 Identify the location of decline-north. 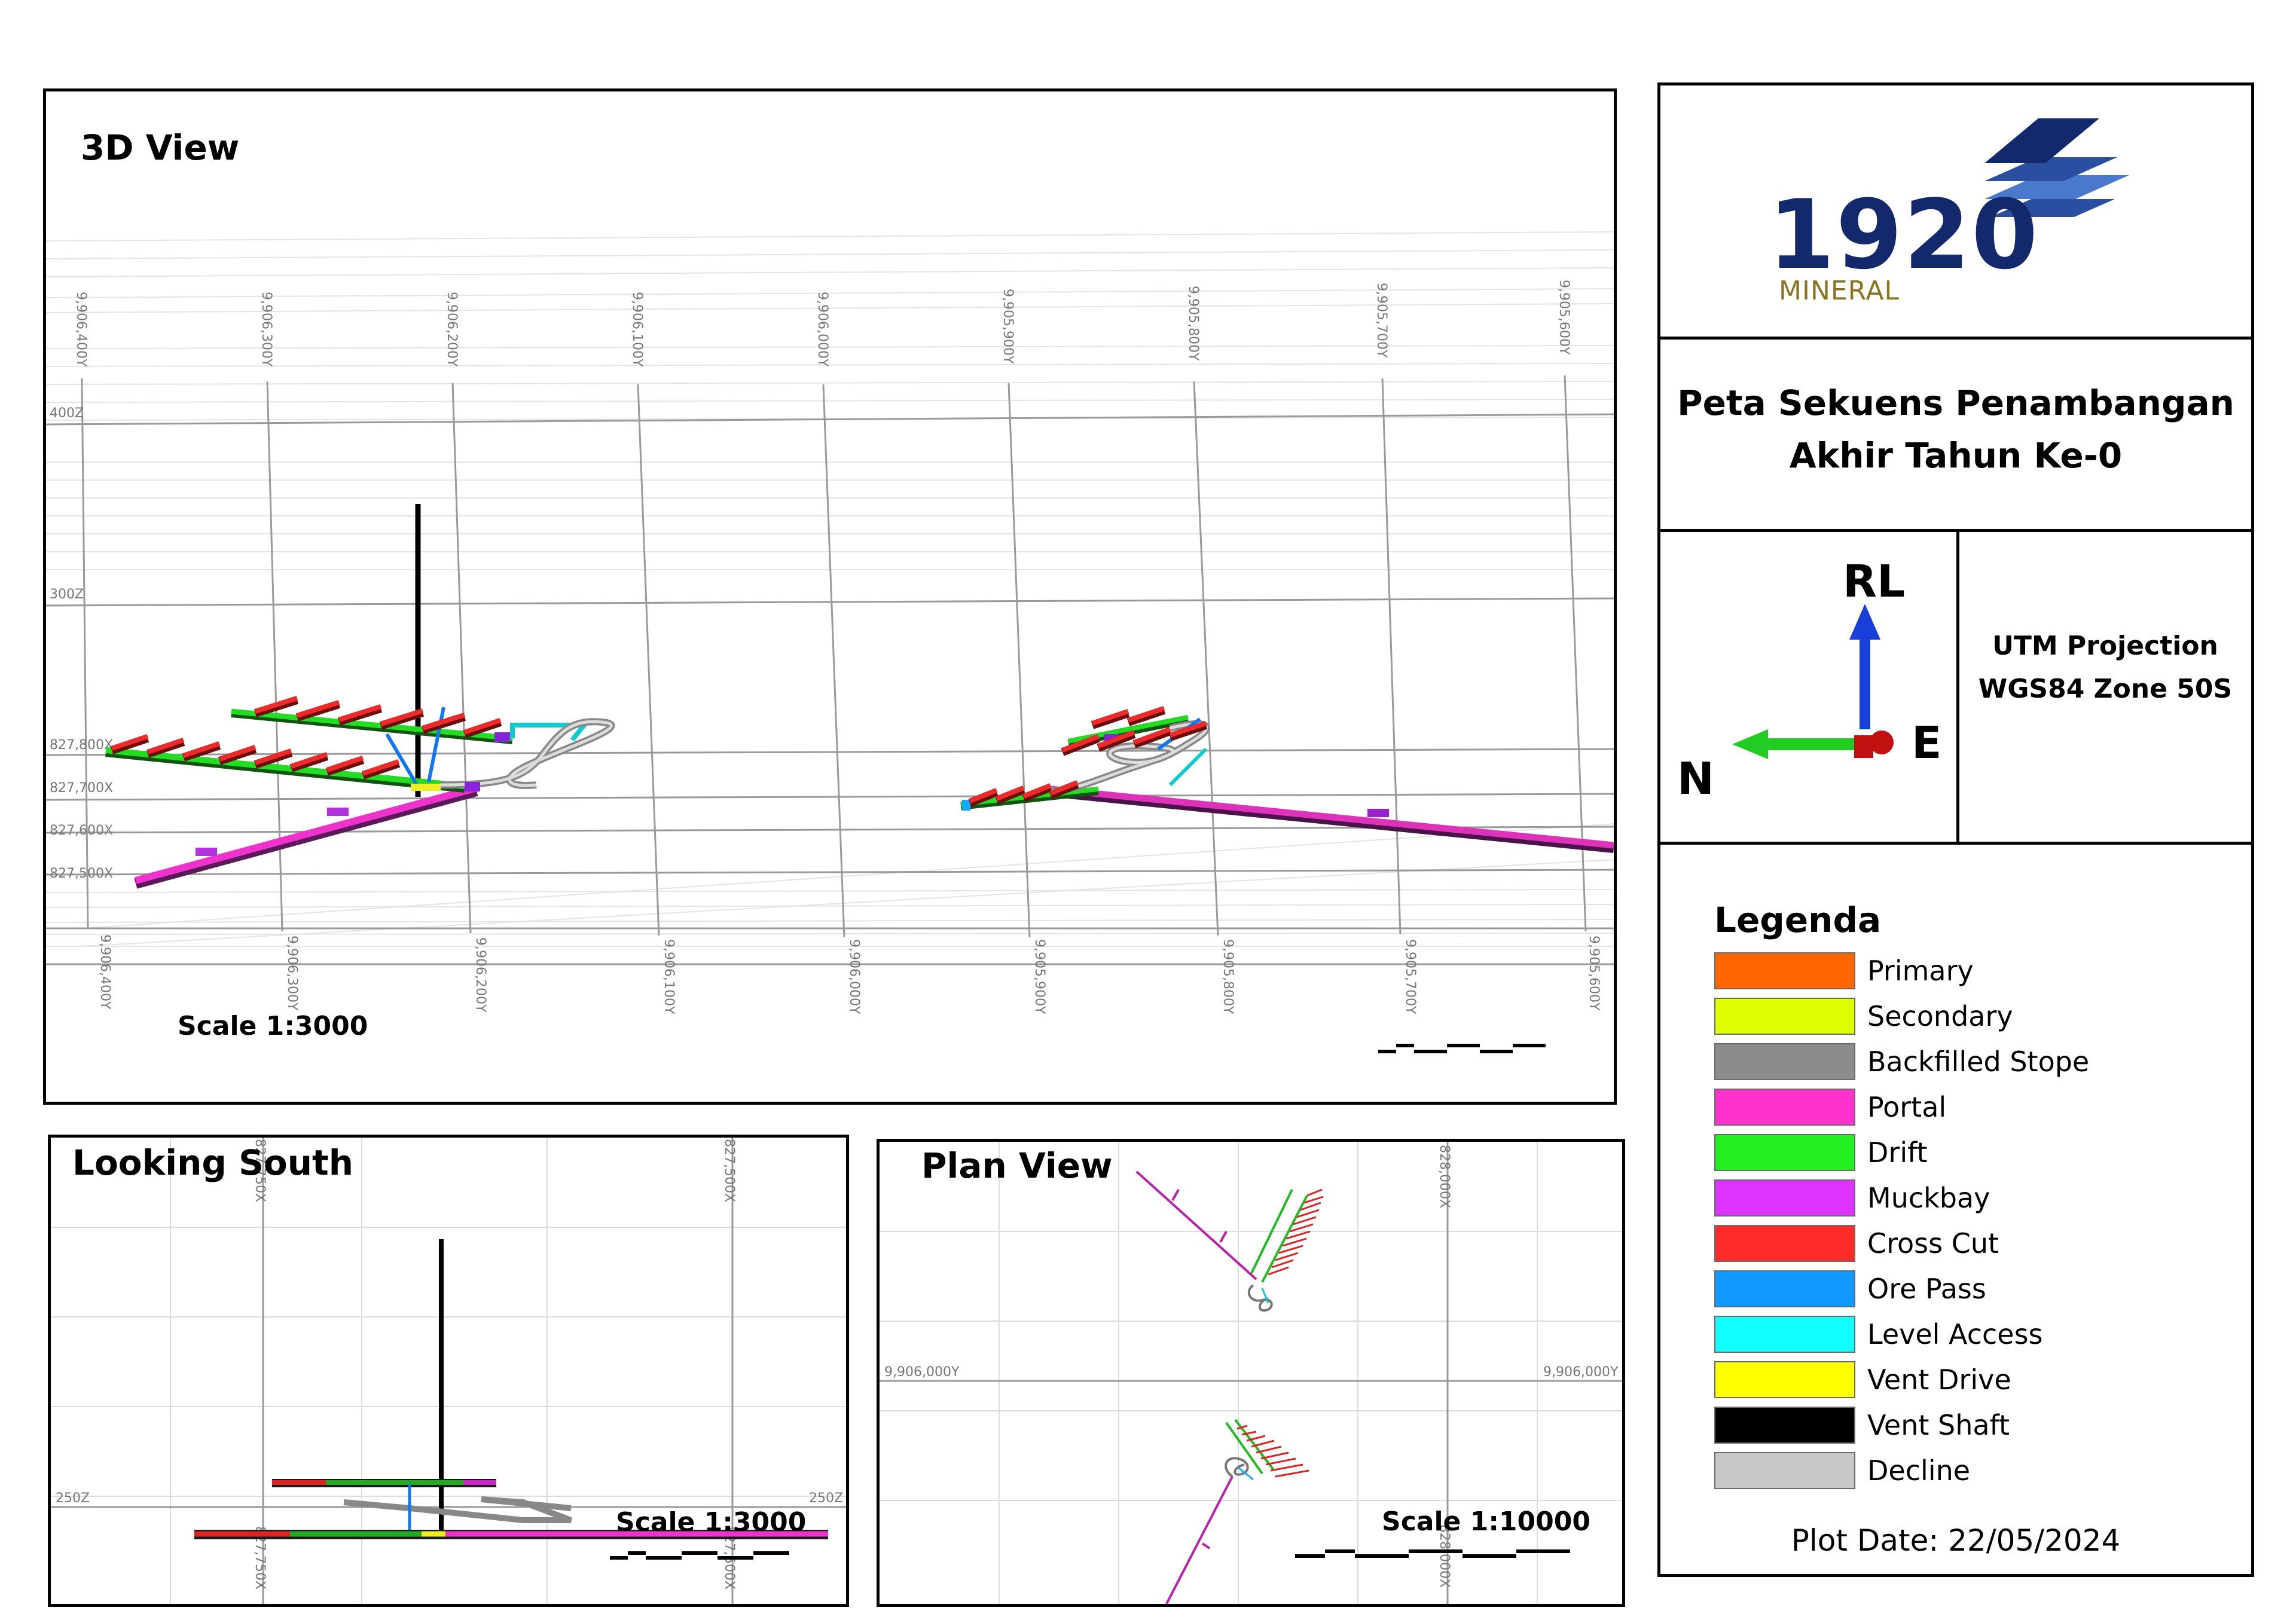
(1260, 1298).